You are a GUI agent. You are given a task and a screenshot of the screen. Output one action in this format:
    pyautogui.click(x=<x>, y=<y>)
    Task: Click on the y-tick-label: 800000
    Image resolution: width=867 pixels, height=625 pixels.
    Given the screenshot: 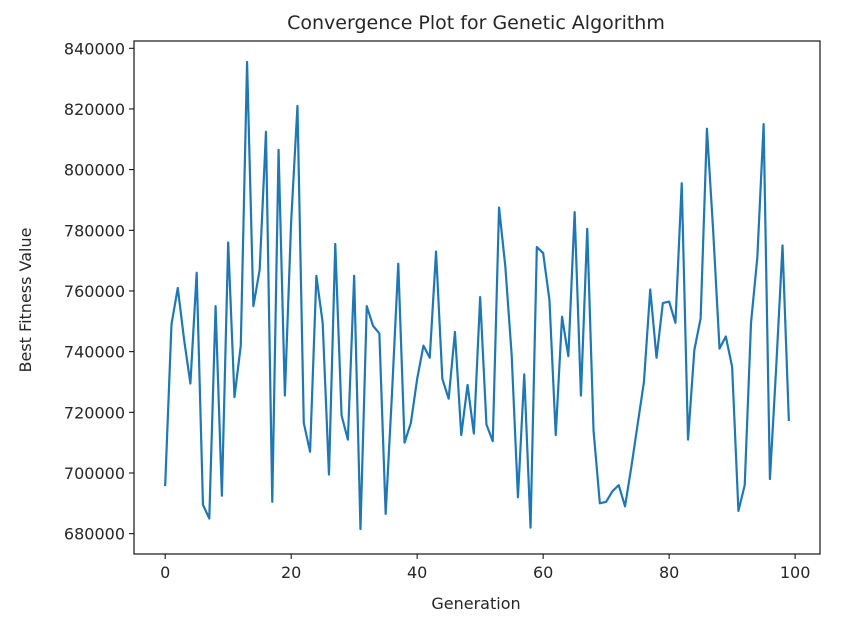 What is the action you would take?
    pyautogui.click(x=94, y=170)
    